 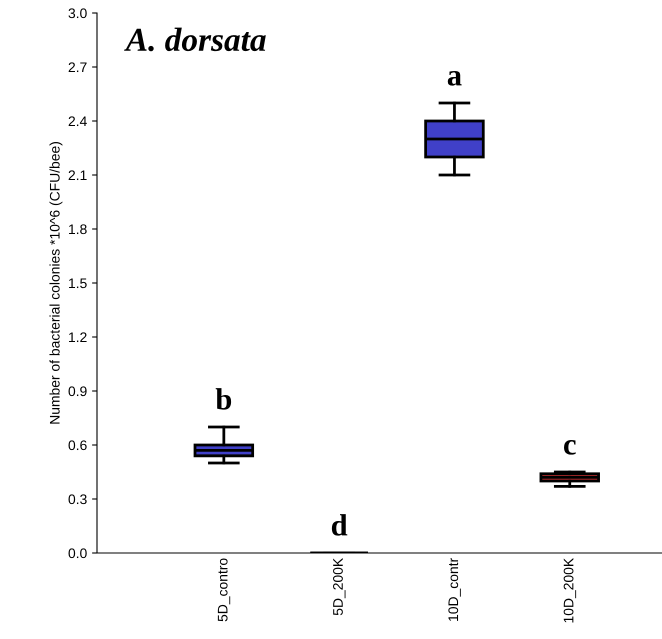 I want to click on y-tick-label: 2.4, so click(x=77, y=121).